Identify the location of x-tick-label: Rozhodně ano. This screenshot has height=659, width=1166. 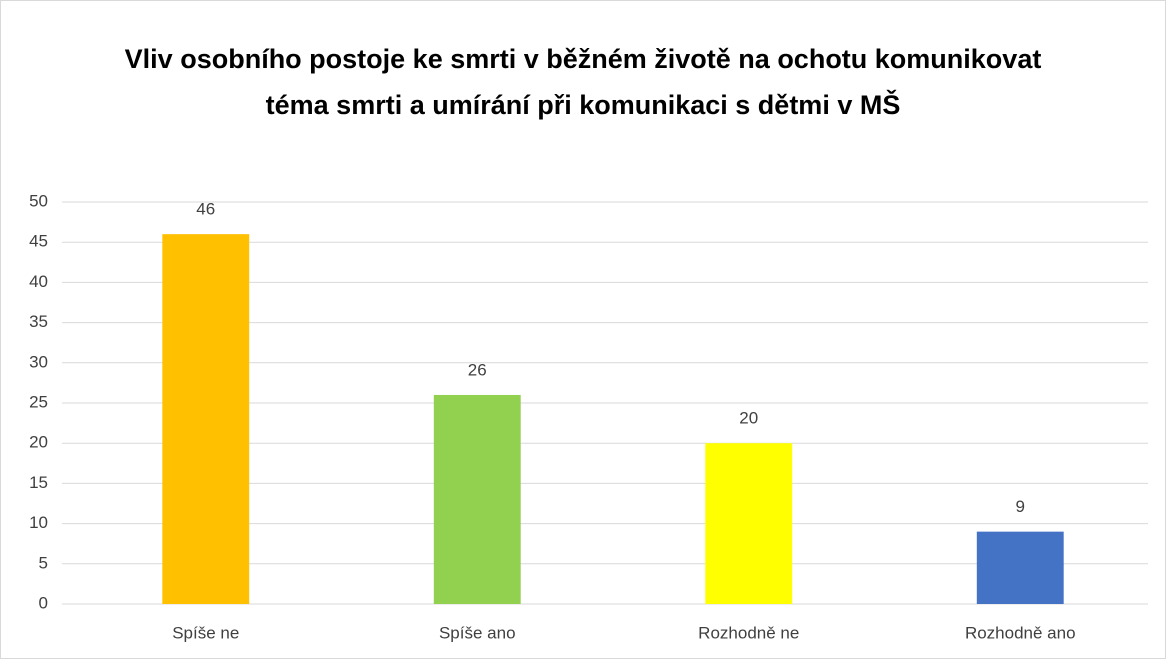
(1020, 632).